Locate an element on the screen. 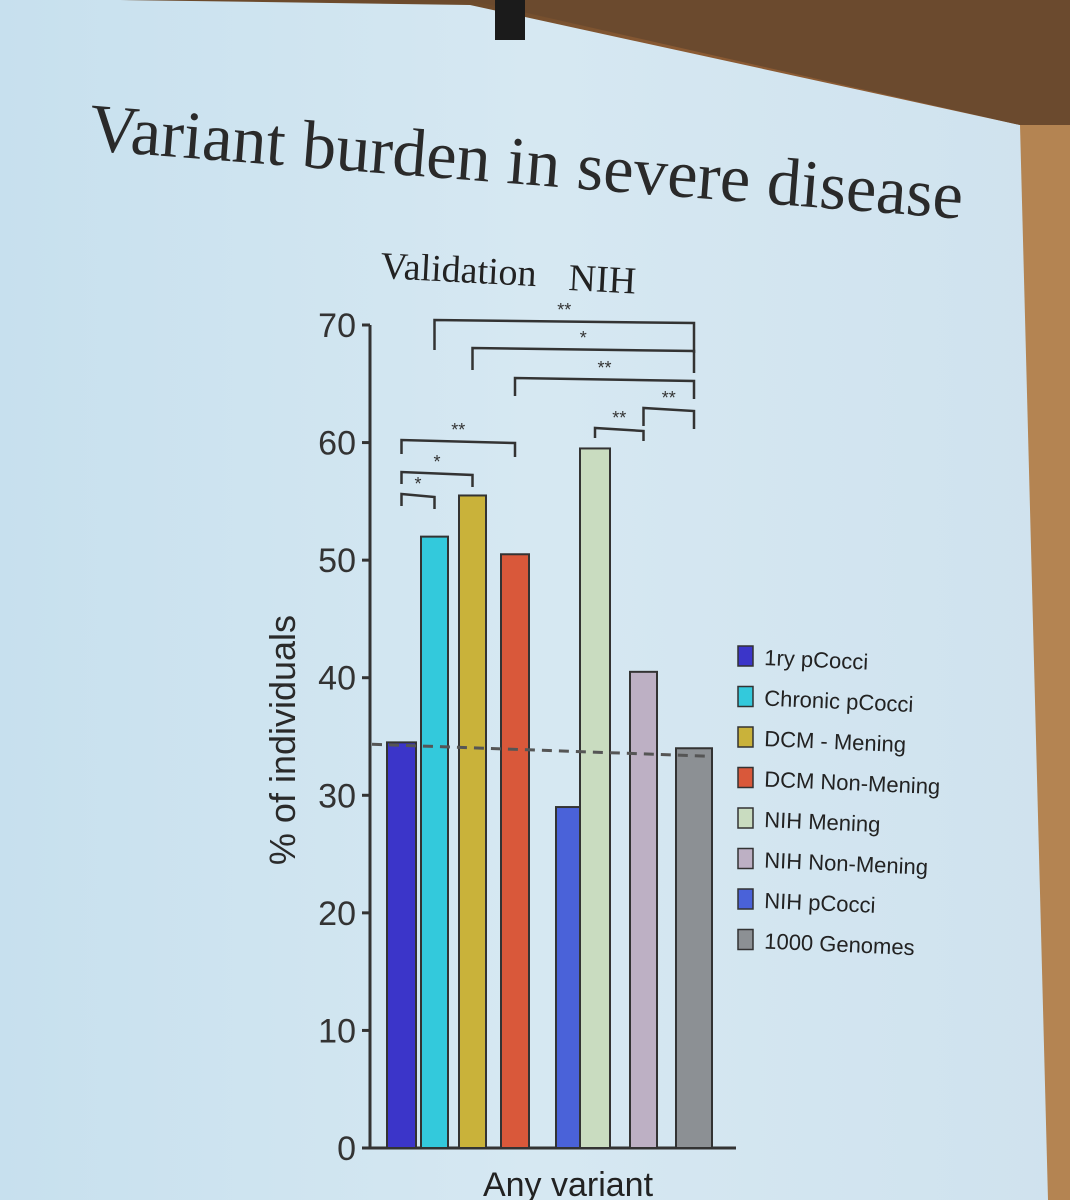 The width and height of the screenshot is (1070, 1200). nih-label: NIH is located at coordinates (603, 279).